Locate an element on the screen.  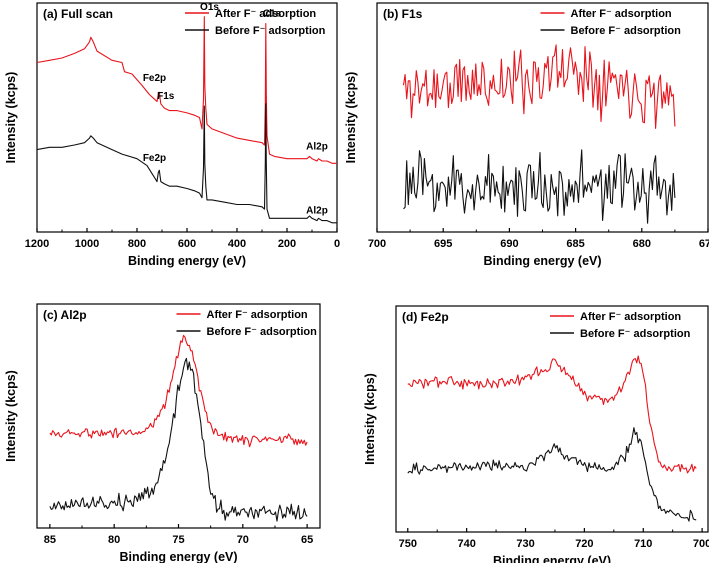
x-tick-label: 70 is located at coordinates (243, 540).